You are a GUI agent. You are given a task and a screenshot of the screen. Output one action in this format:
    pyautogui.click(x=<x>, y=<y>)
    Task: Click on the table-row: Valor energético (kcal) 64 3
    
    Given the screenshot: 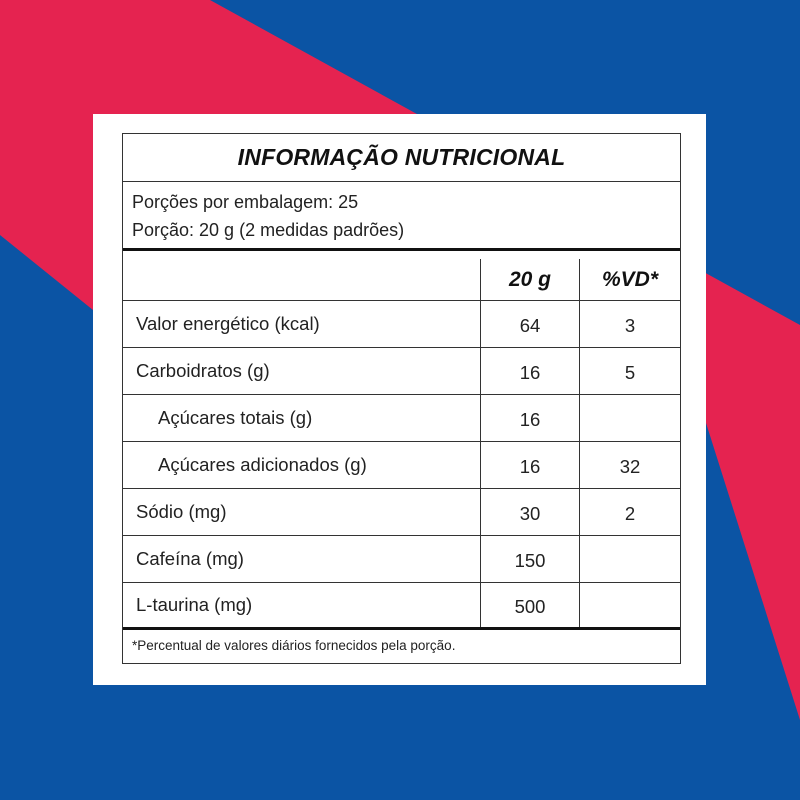 What is the action you would take?
    pyautogui.click(x=401, y=324)
    